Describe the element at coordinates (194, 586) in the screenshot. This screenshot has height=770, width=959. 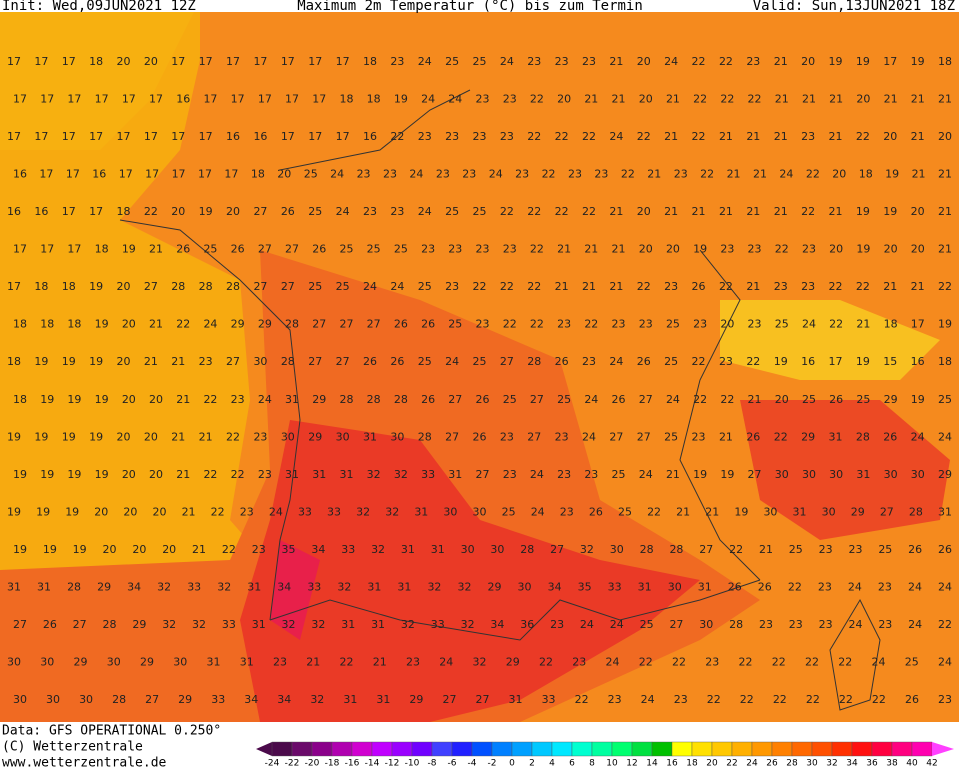
I see `temperature-value: 33` at that location.